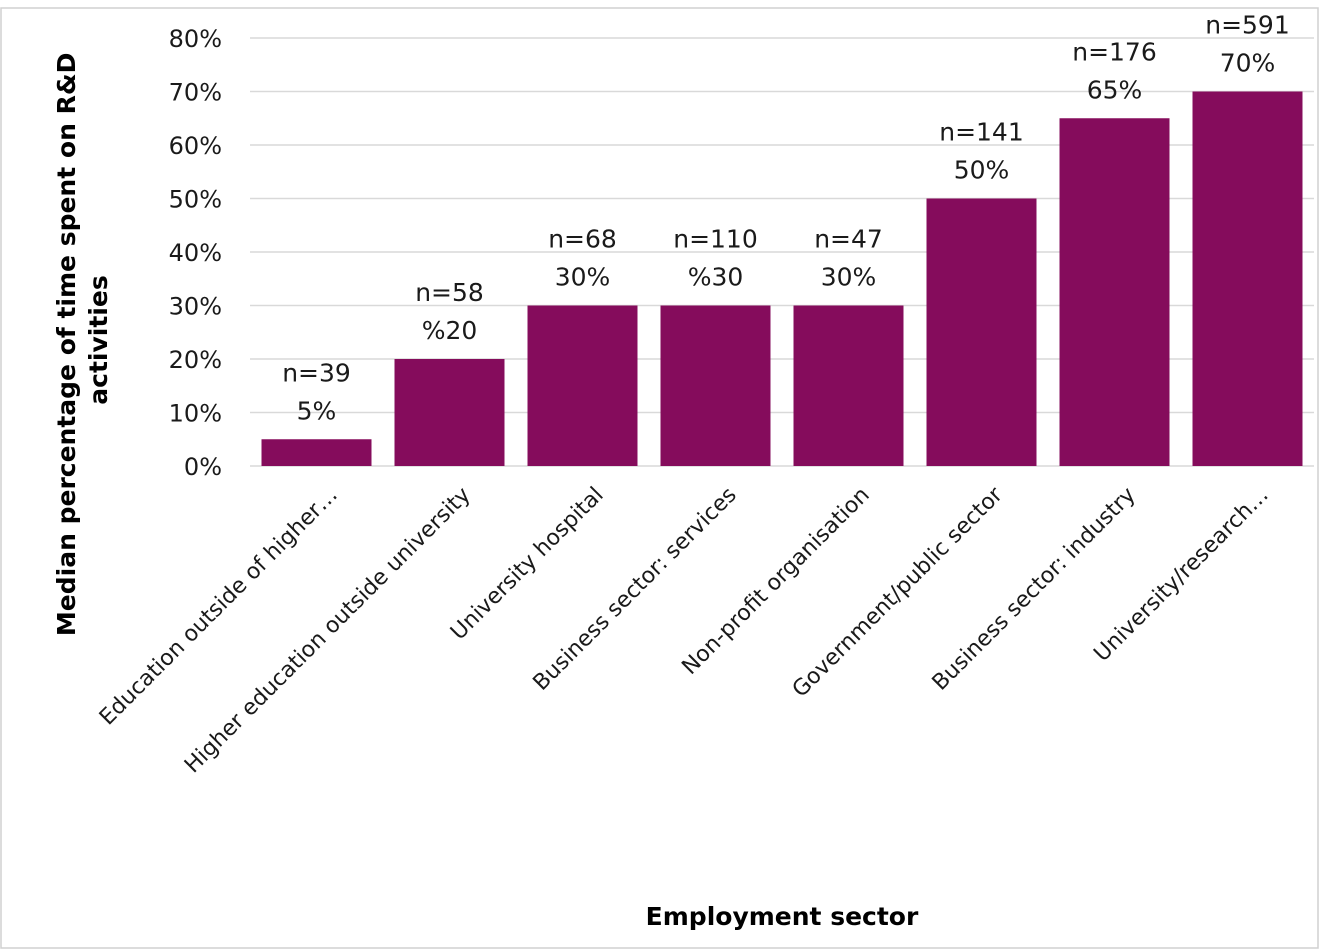 Image resolution: width=1320 pixels, height=950 pixels. Describe the element at coordinates (195, 39) in the screenshot. I see `y-tick-label: 80%` at that location.